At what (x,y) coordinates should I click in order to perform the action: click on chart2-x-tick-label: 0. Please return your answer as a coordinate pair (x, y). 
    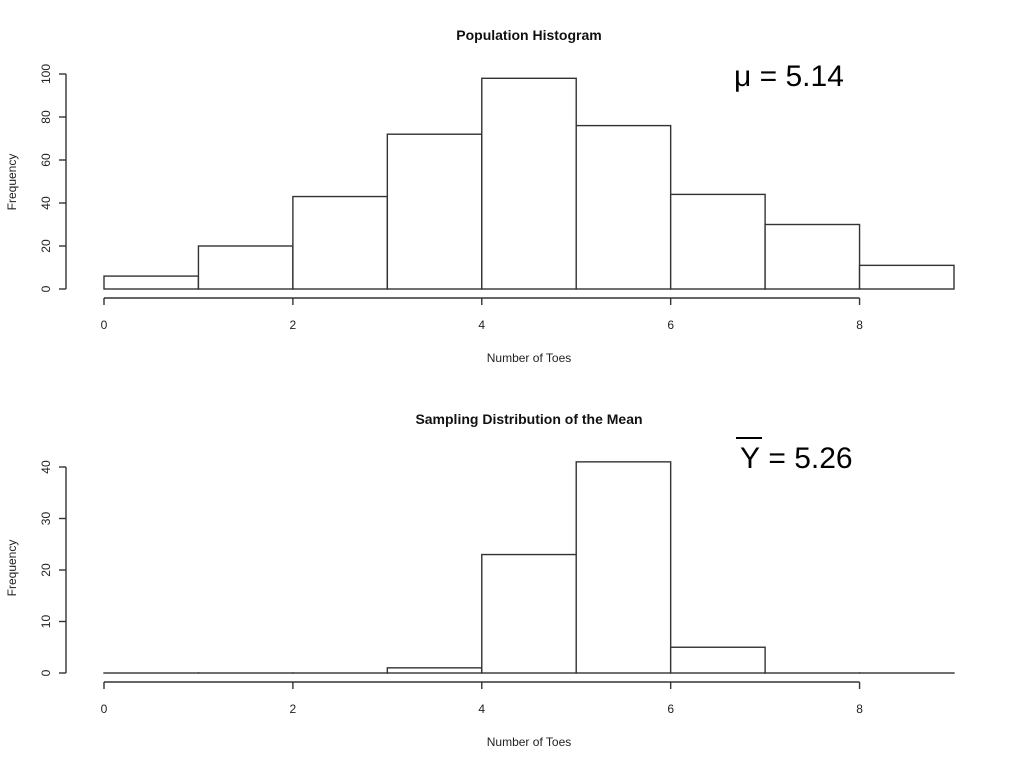
    Looking at the image, I should click on (104, 709).